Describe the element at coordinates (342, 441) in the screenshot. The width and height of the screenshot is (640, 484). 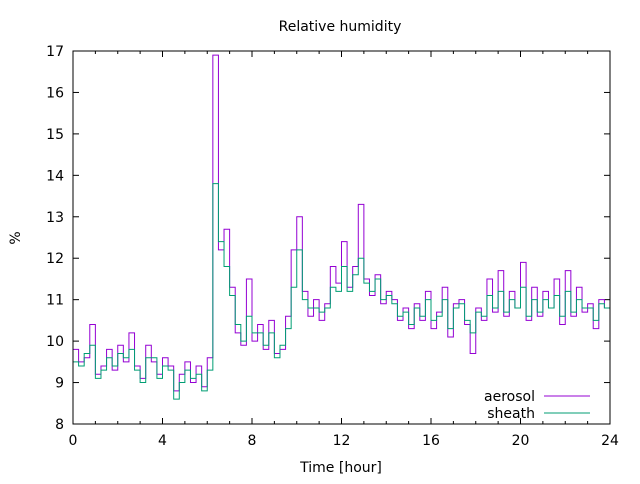
I see `x-tick-label: 12` at that location.